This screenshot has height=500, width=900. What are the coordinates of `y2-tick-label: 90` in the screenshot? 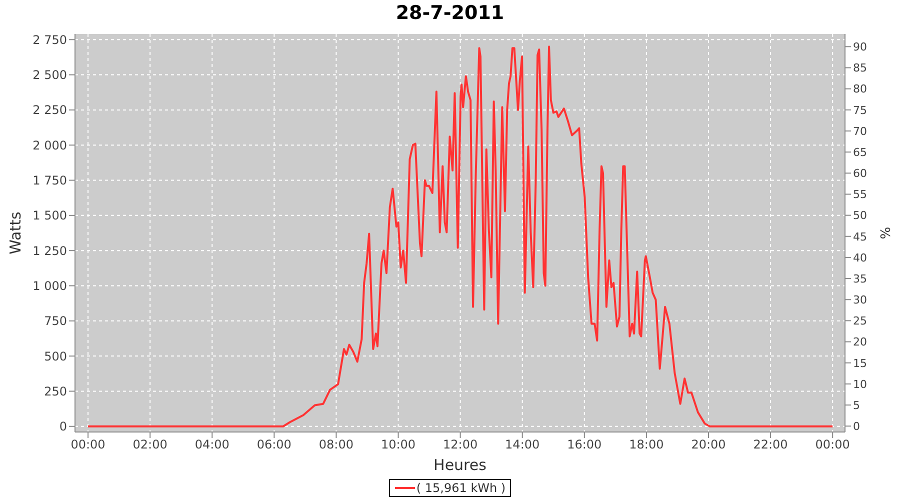 It's located at (860, 47).